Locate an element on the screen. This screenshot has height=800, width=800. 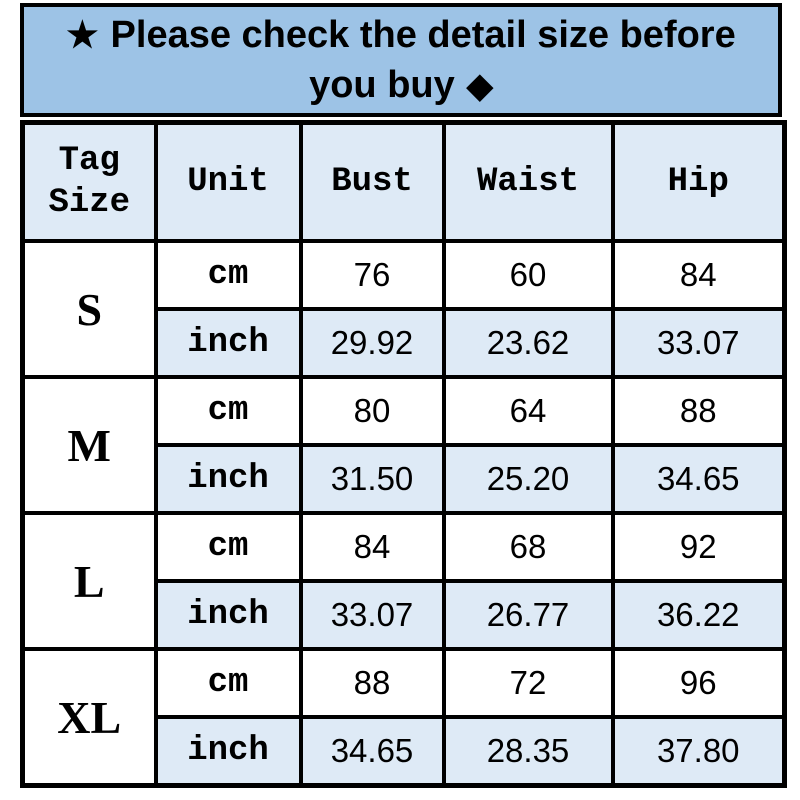
banner-text-line2: you buy is located at coordinates (382, 84).